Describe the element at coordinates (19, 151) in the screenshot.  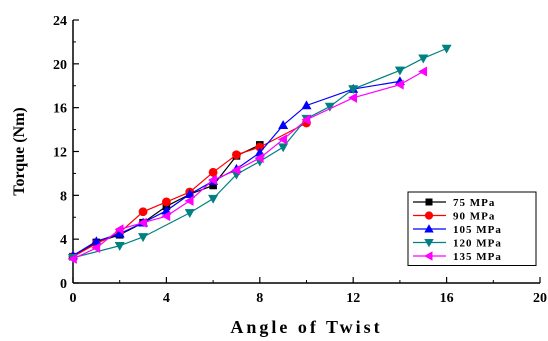
I see `y-axis-title: Torque (Nm)` at that location.